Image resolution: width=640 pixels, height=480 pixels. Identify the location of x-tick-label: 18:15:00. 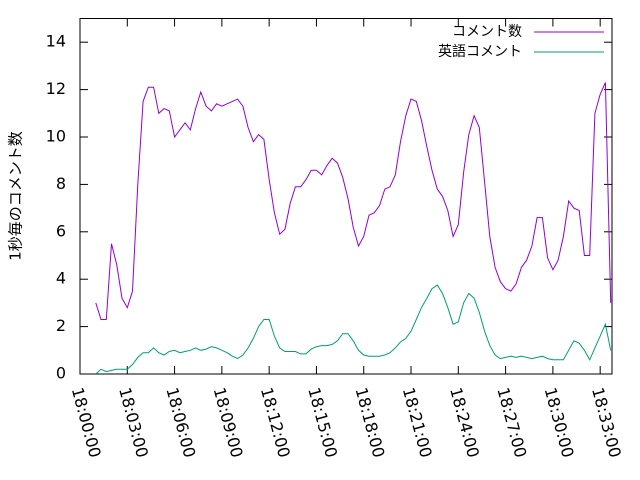
(322, 422).